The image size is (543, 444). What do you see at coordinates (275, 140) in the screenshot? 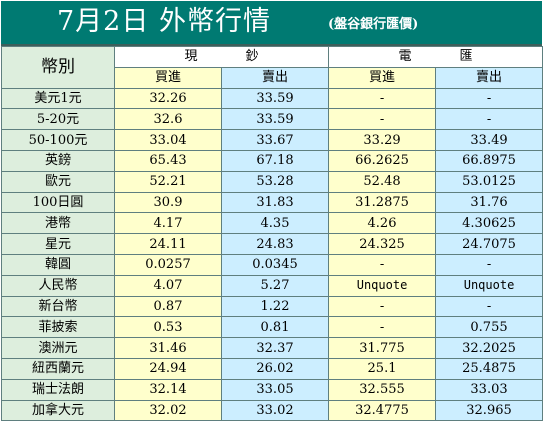
I see `cash-sell-value: 33.67` at bounding box center [275, 140].